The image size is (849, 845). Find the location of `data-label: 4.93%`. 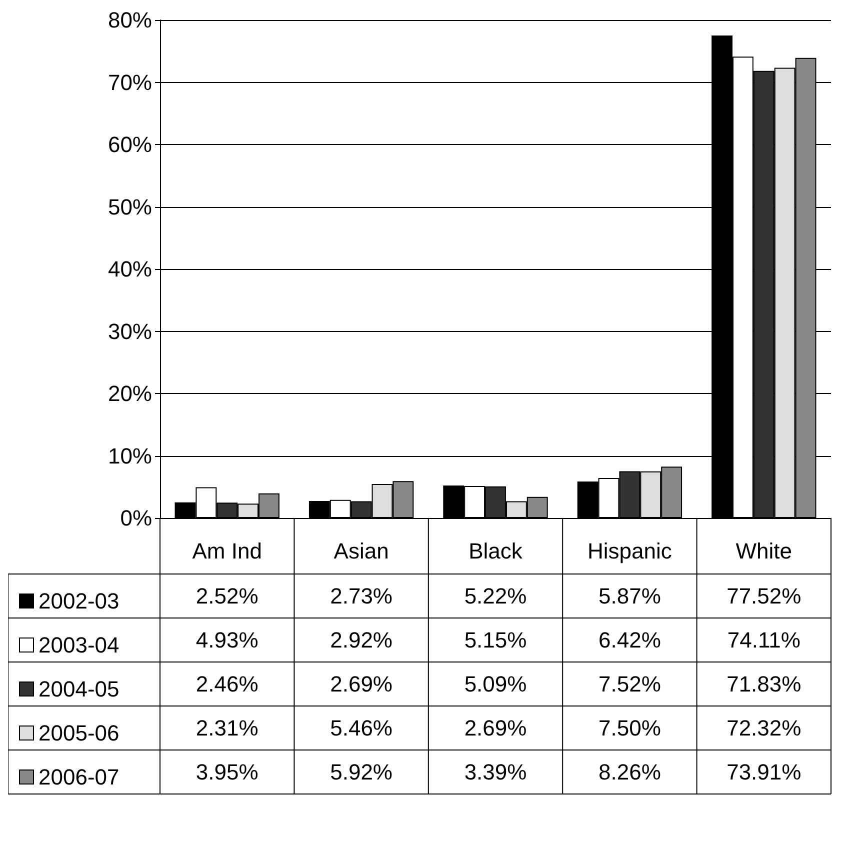

data-label: 4.93% is located at coordinates (227, 640).